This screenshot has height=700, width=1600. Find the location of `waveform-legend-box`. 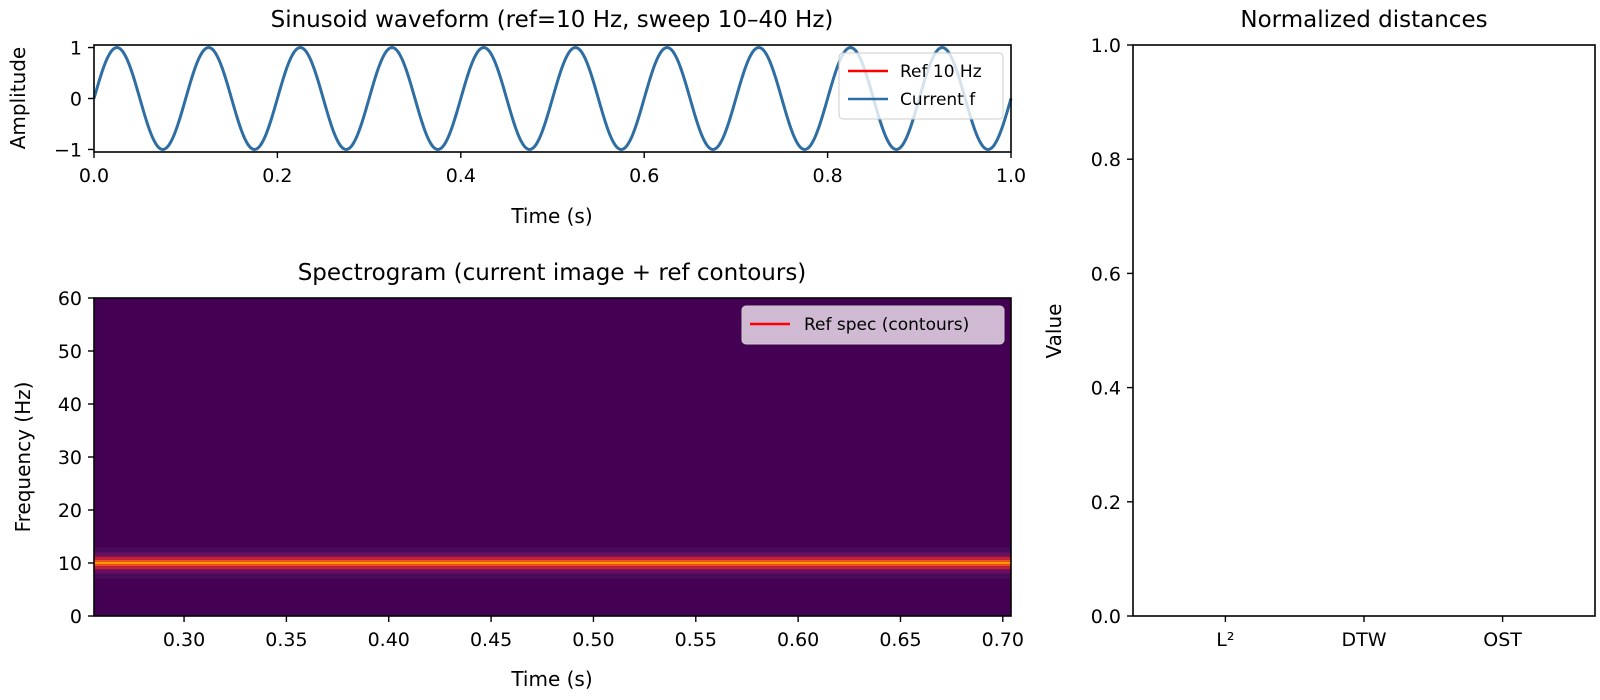

waveform-legend-box is located at coordinates (921, 86).